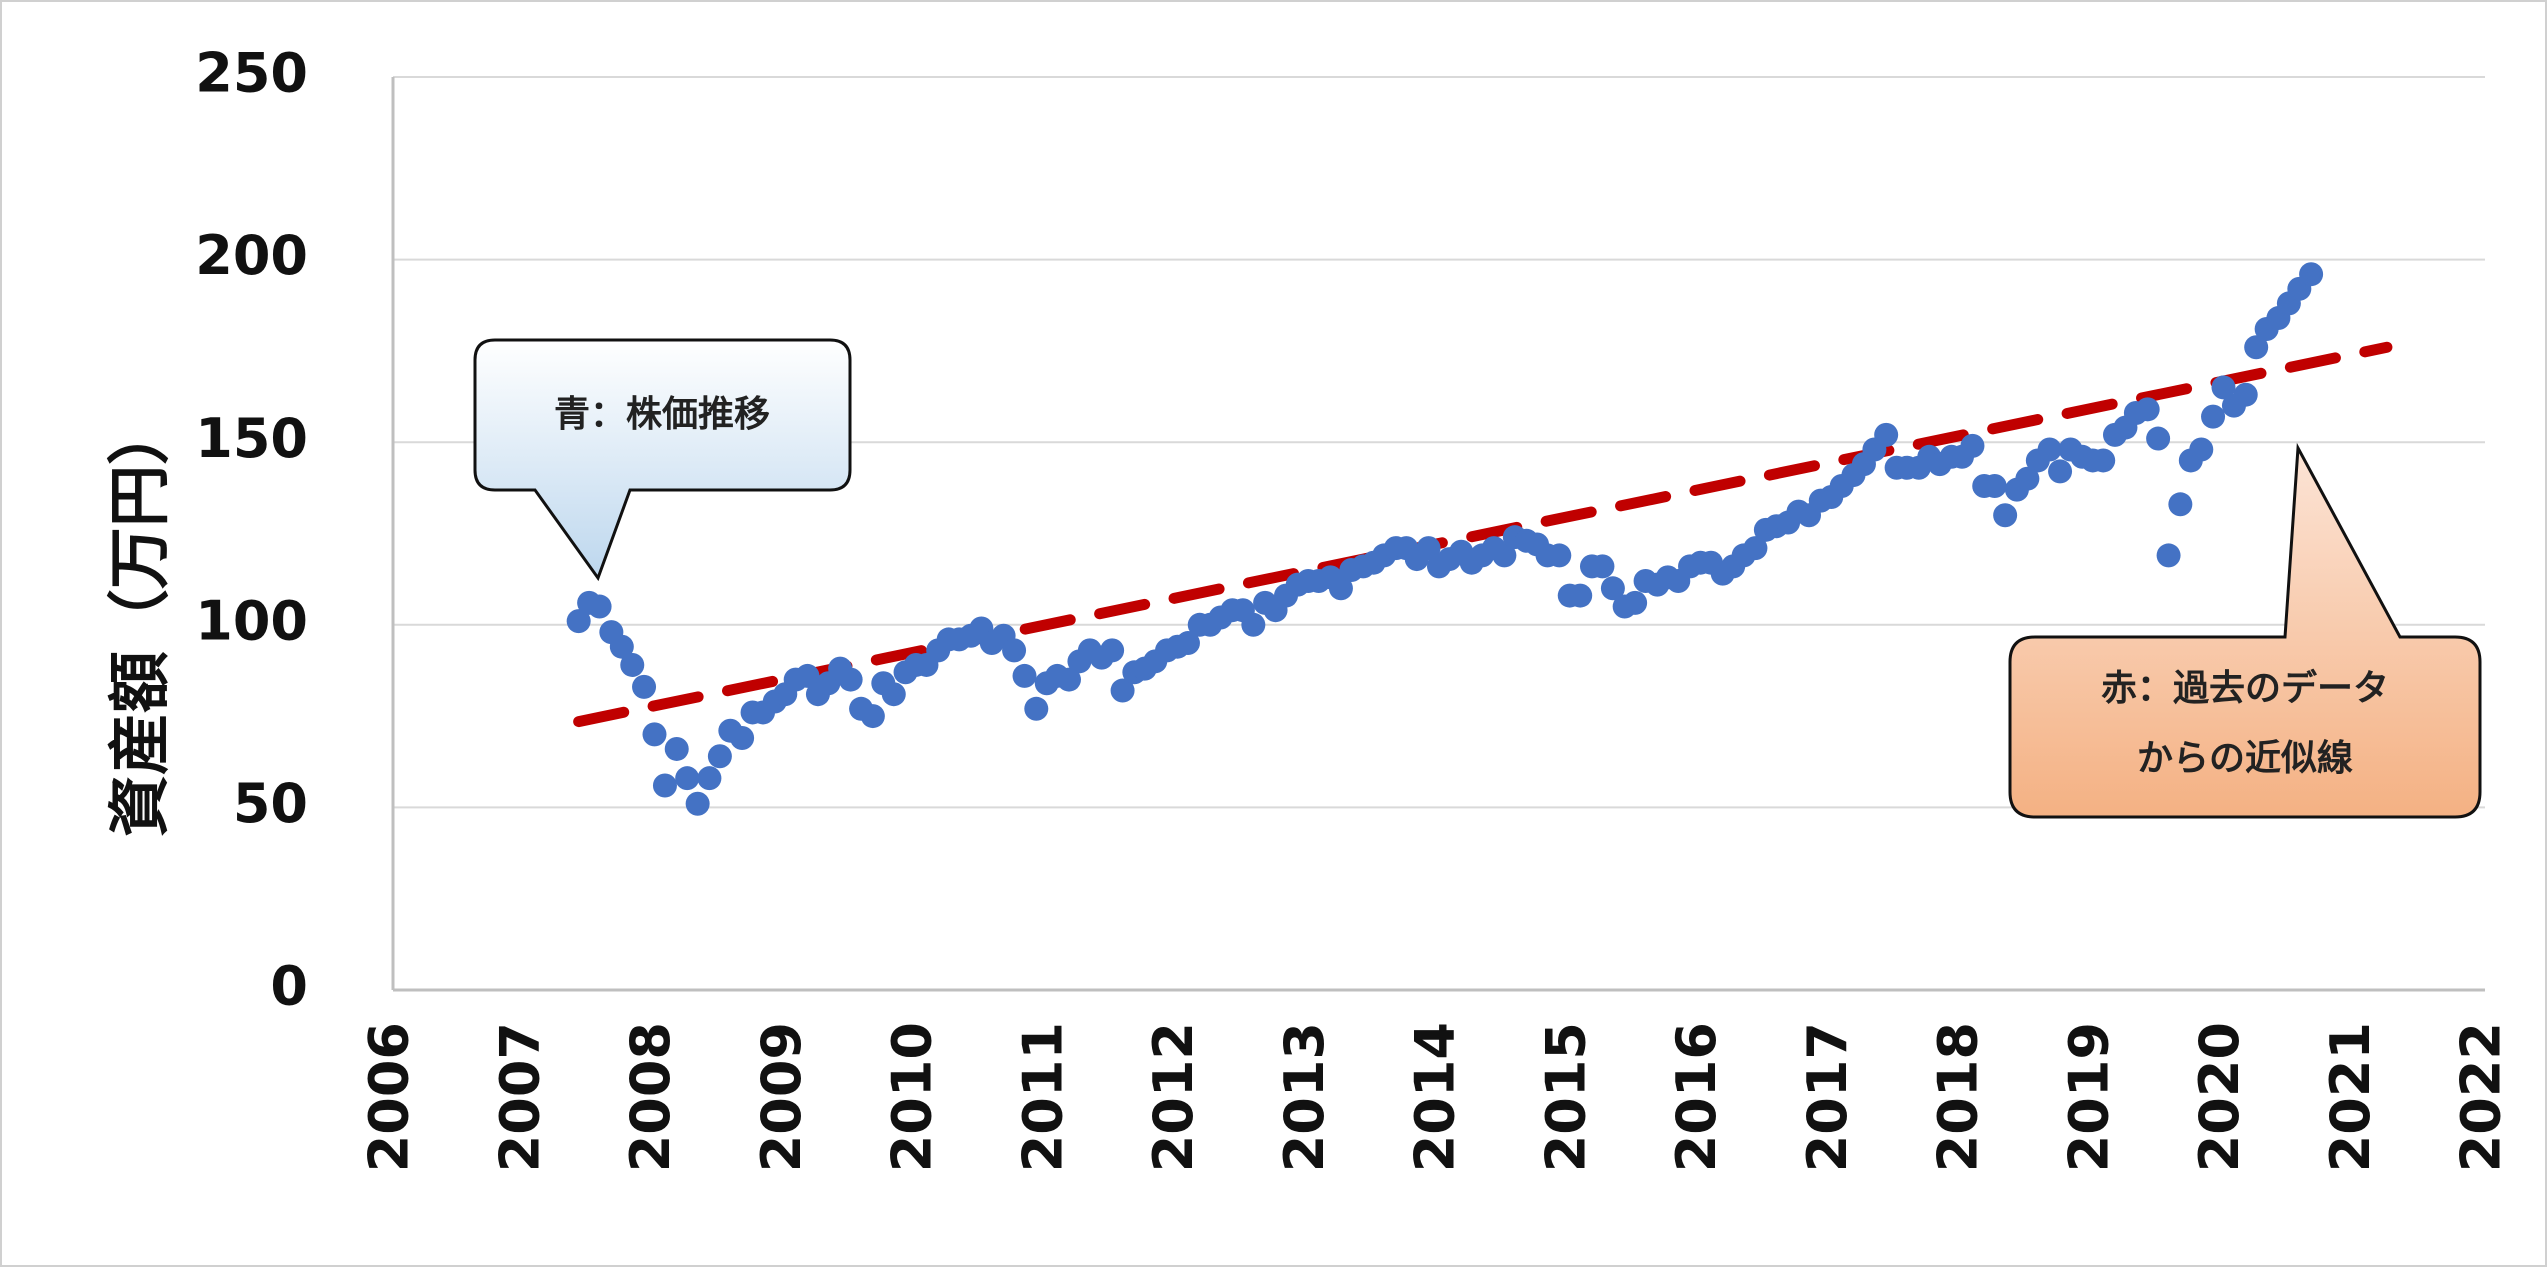 This screenshot has width=2547, height=1271. What do you see at coordinates (2245, 758) in the screenshot?
I see `callout-orange-text-line2: からの近似線` at bounding box center [2245, 758].